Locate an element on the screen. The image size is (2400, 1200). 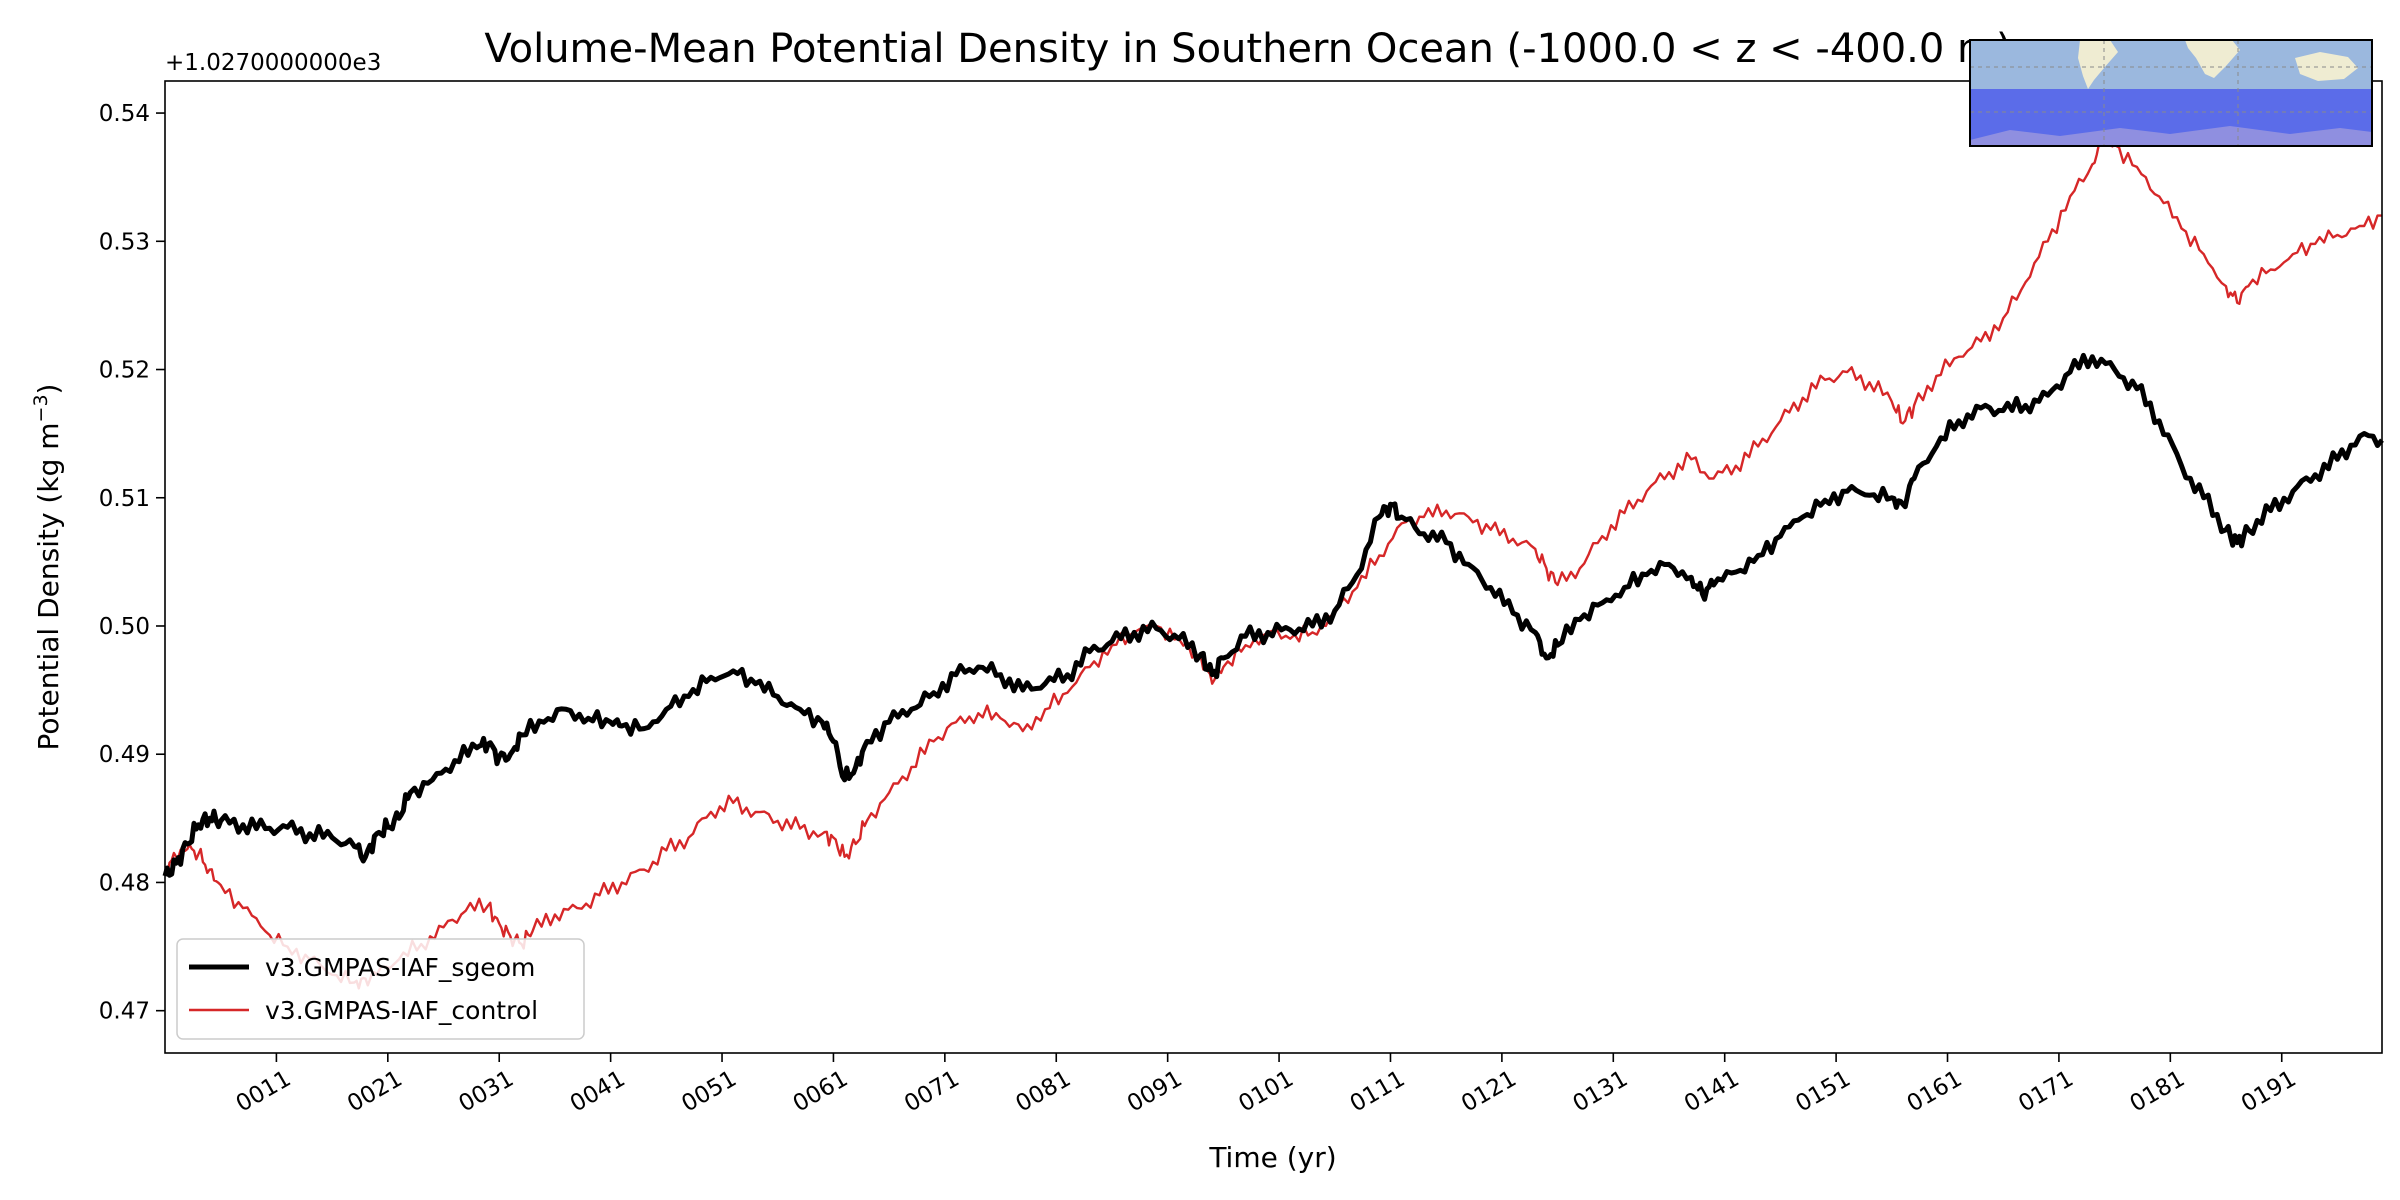
y-axis-label: Potential Density (kg m−3) is located at coordinates (47, 567).